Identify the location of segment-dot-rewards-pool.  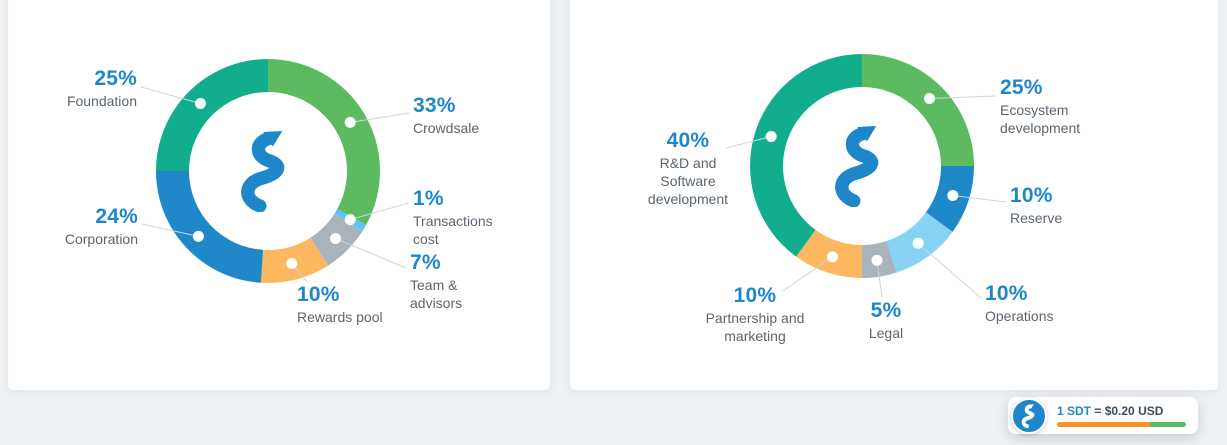
(292, 263).